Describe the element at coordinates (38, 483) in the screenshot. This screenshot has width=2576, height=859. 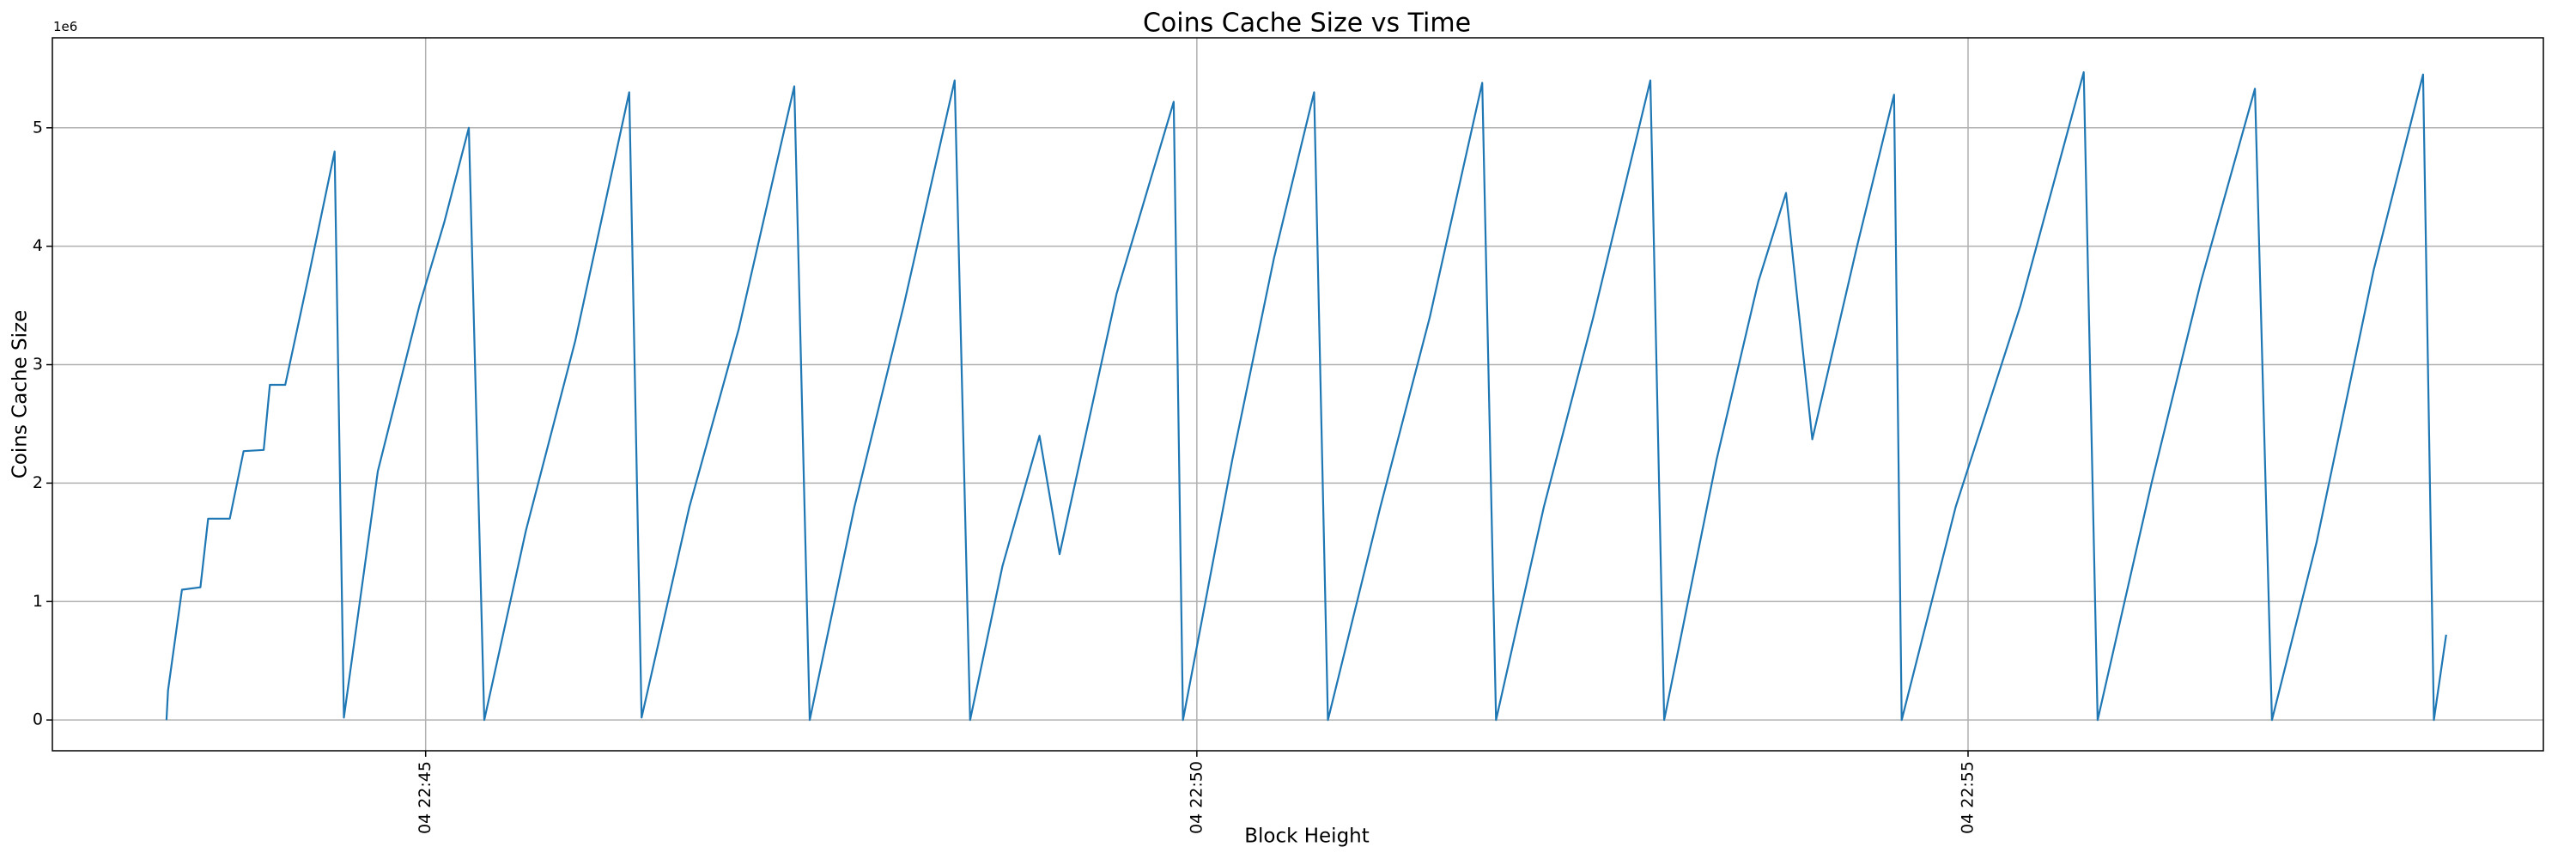
I see `y-tick-label: 2` at that location.